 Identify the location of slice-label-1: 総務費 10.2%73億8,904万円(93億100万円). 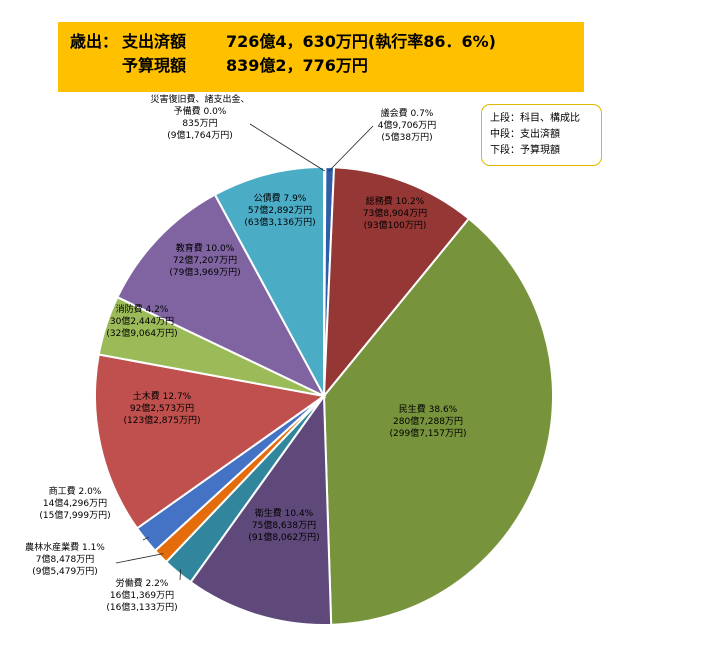
(395, 213).